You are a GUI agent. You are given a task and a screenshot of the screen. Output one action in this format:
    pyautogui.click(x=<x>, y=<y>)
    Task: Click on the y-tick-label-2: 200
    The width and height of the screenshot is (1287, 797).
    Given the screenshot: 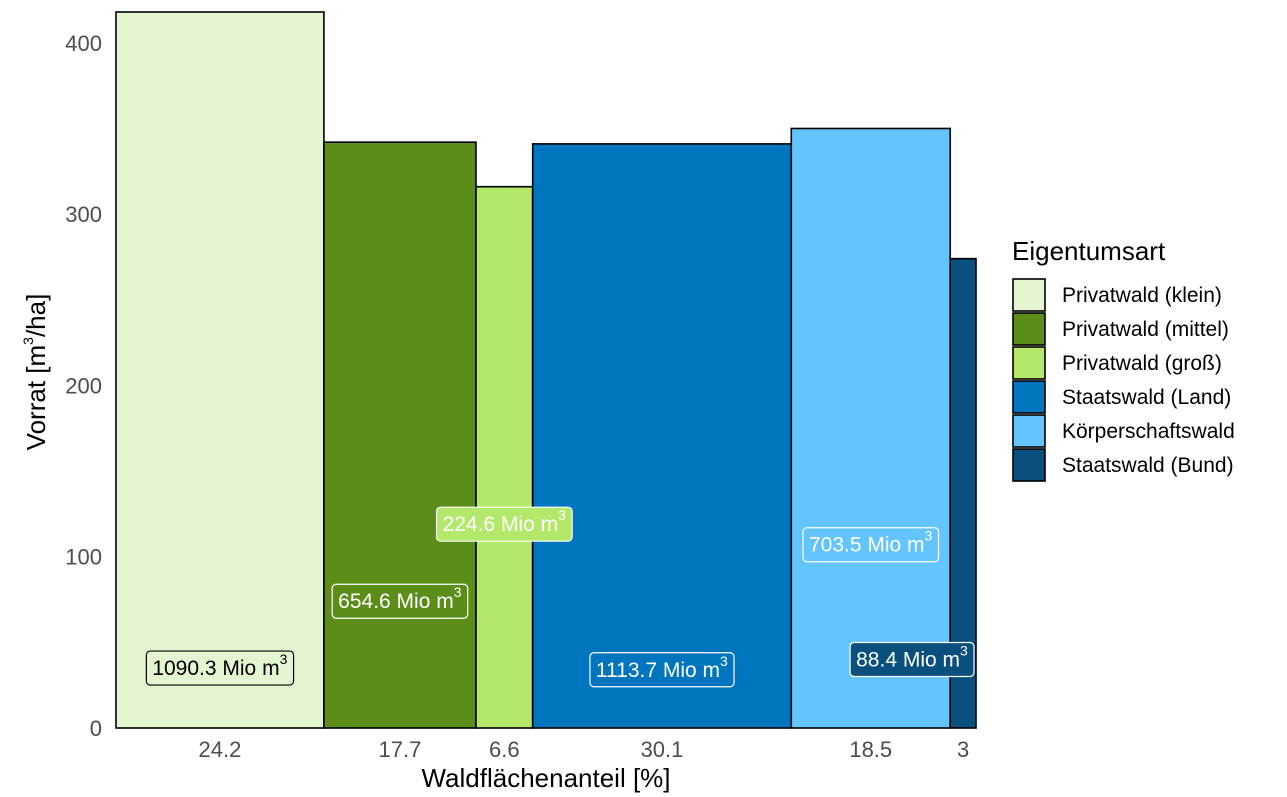 What is the action you would take?
    pyautogui.click(x=83, y=385)
    